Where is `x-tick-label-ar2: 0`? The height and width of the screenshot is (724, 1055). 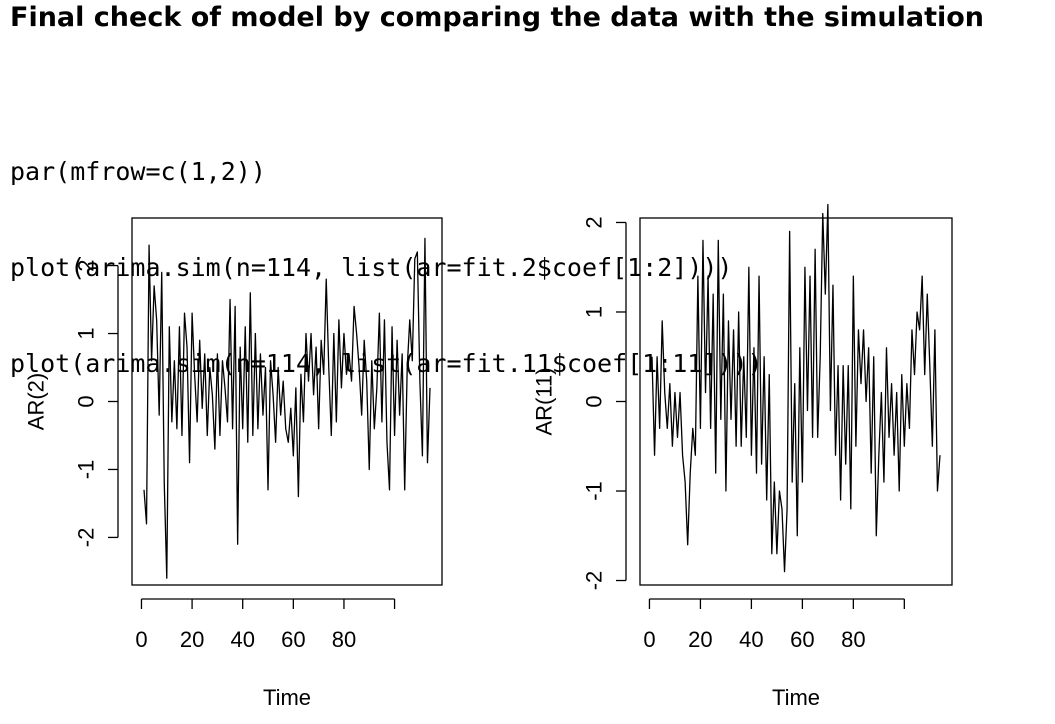
x-tick-label-ar2: 0 is located at coordinates (141, 639).